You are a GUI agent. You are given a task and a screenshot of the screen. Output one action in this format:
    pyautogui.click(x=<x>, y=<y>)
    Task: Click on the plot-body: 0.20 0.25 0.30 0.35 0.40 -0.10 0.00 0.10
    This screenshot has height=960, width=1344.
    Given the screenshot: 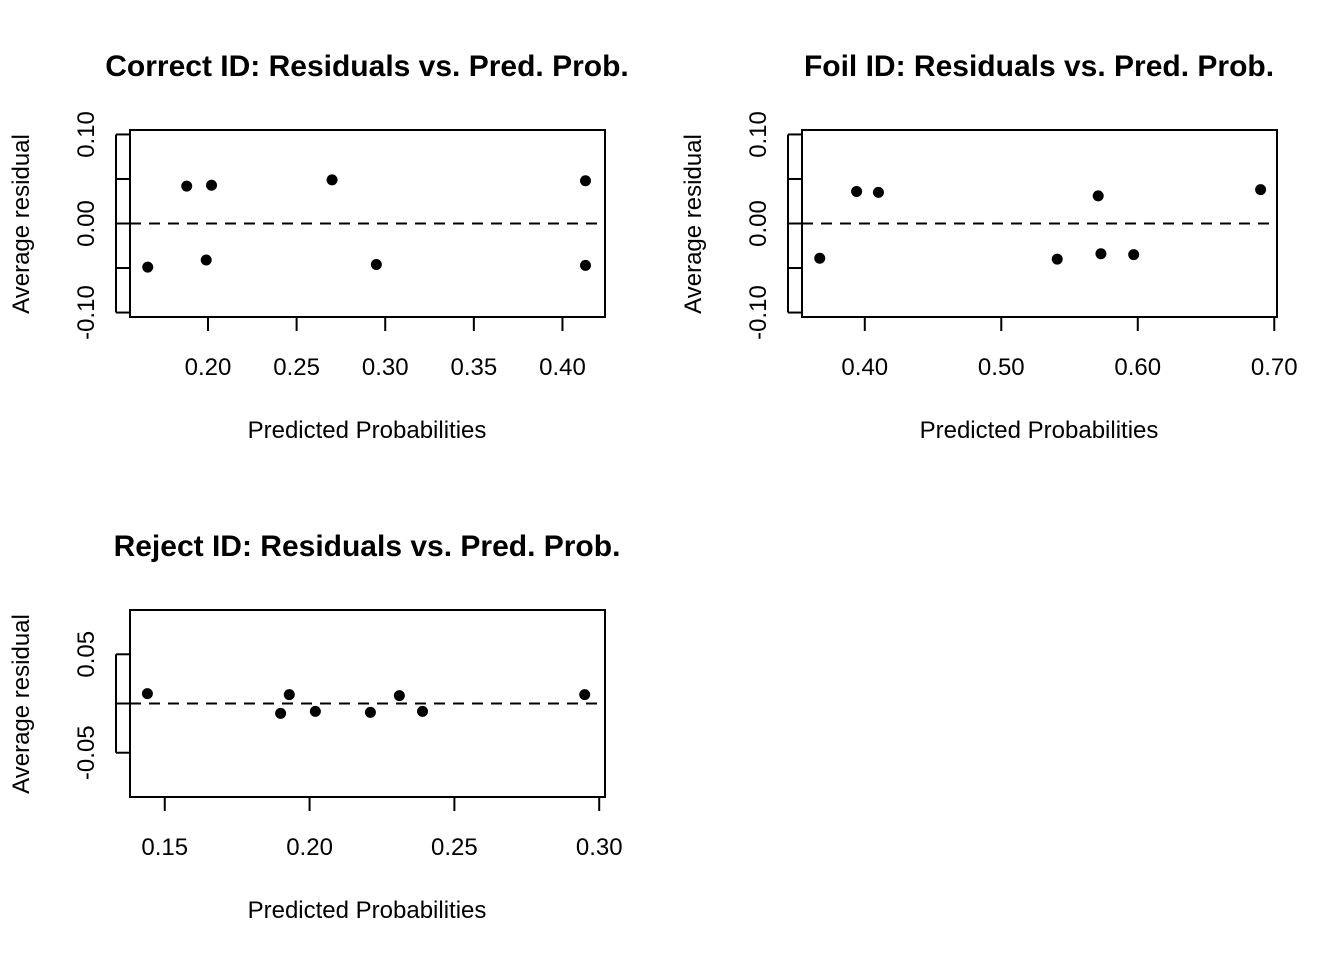 What is the action you would take?
    pyautogui.click(x=339, y=246)
    